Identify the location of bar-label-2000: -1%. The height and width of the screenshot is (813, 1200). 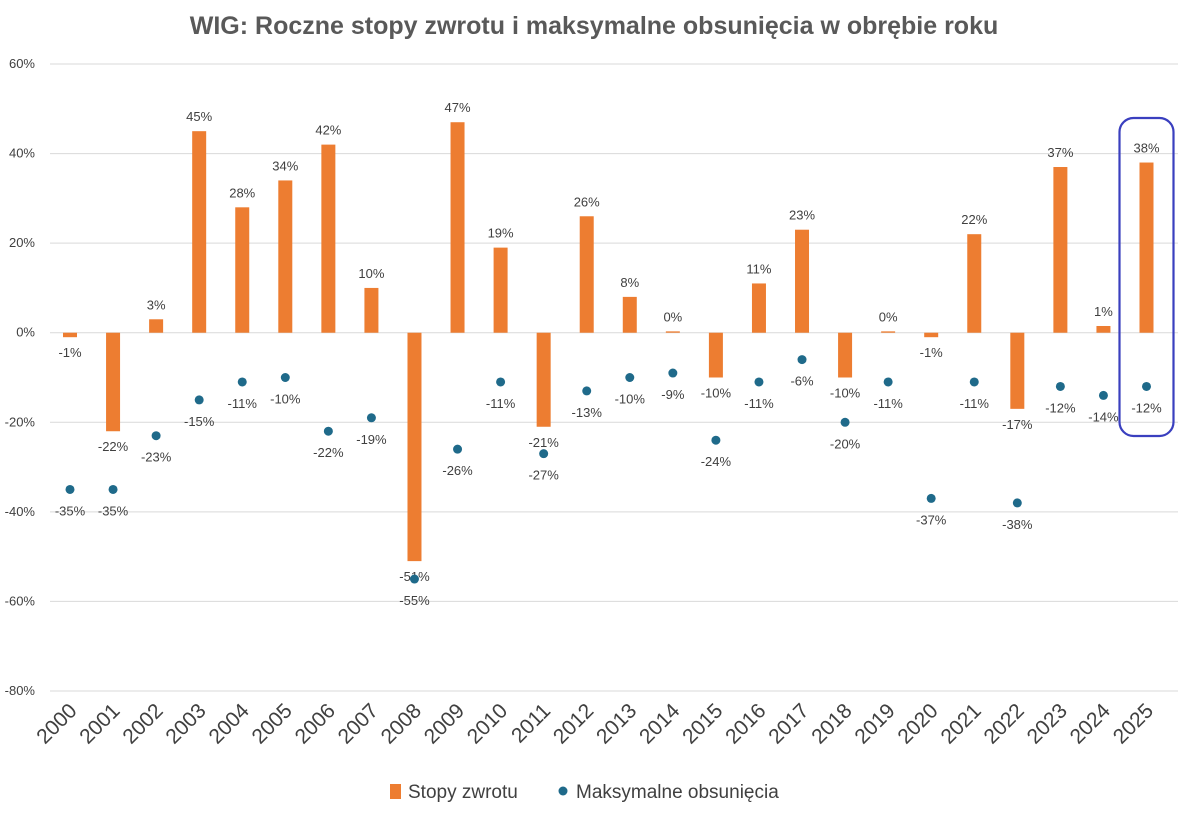
(70, 352).